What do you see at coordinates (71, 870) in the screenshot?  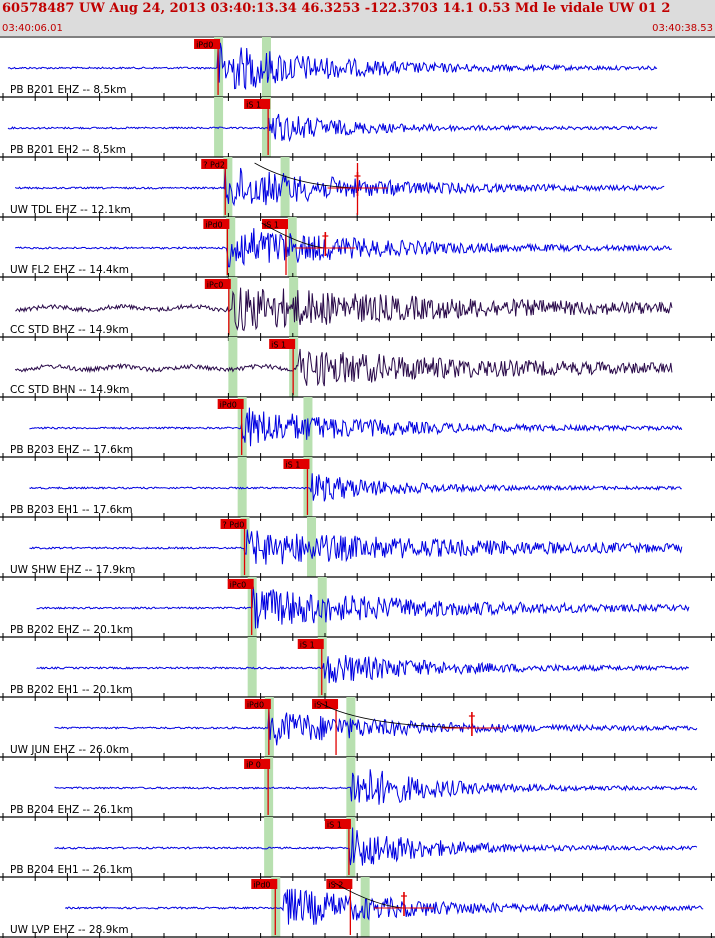 I see `channel-label: PB B204 EH1 -- 26.1km` at bounding box center [71, 870].